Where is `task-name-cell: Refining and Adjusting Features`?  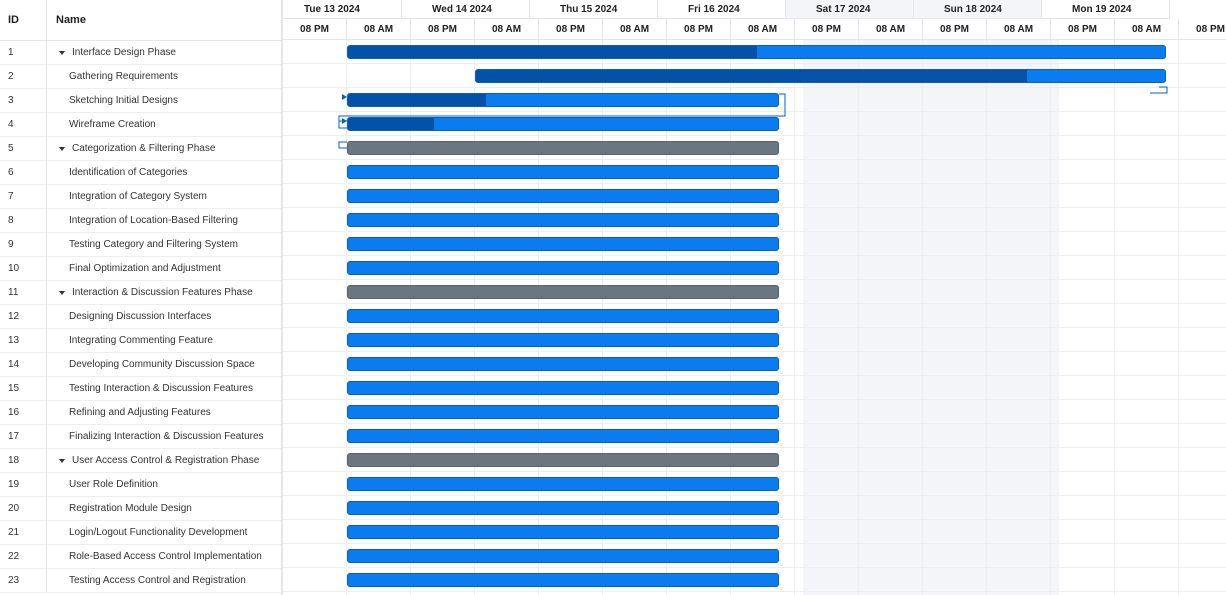
task-name-cell: Refining and Adjusting Features is located at coordinates (164, 412).